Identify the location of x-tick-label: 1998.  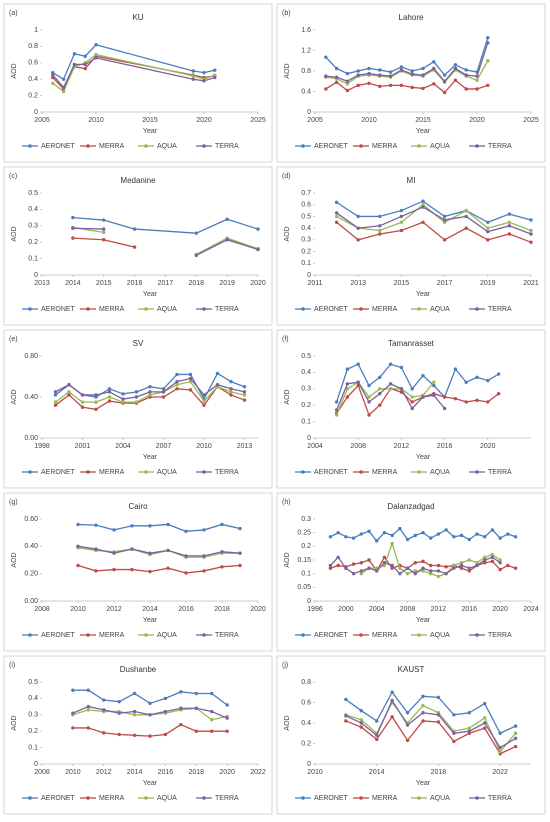
(42, 446).